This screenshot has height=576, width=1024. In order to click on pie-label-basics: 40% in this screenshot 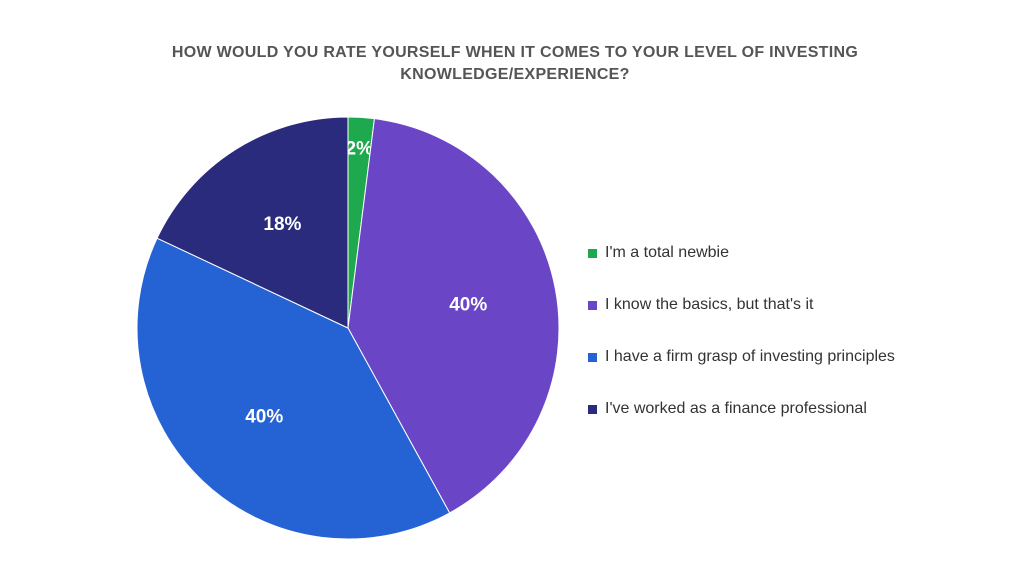, I will do `click(468, 305)`.